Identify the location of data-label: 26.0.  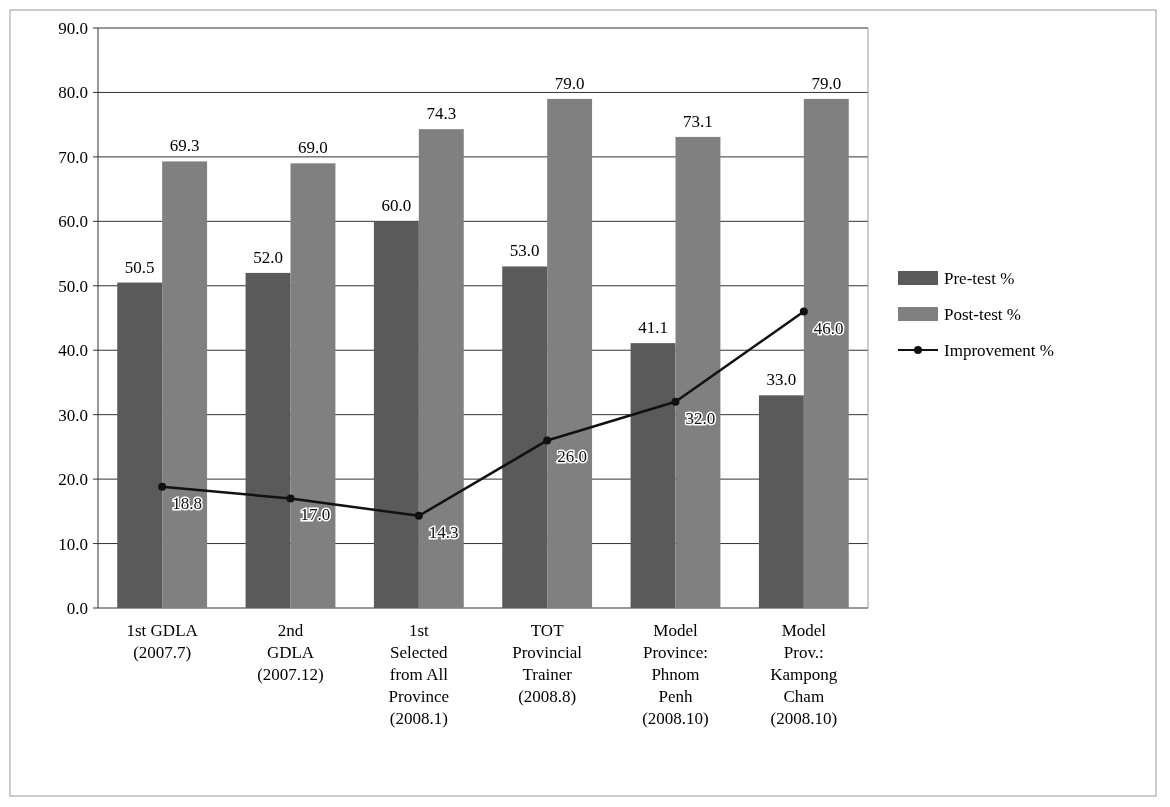
(572, 457).